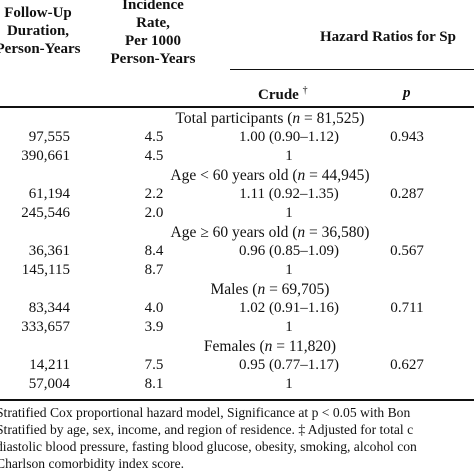 The height and width of the screenshot is (474, 474). I want to click on header-incidence: Incidence Rate, Per 1000 Person-Years, so click(153, 34).